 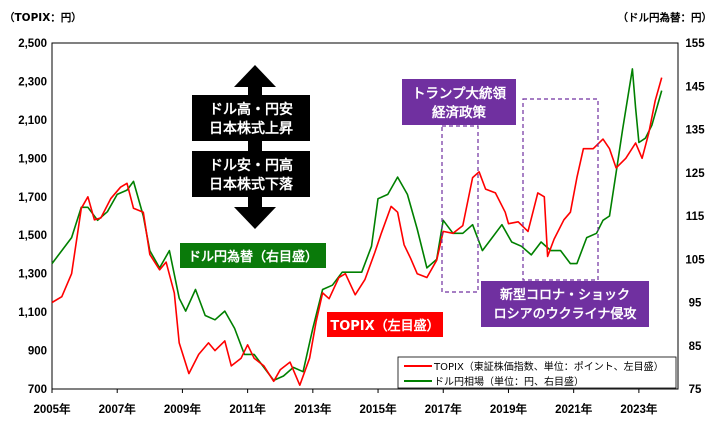 I want to click on right-tick-label: 85, so click(x=695, y=347).